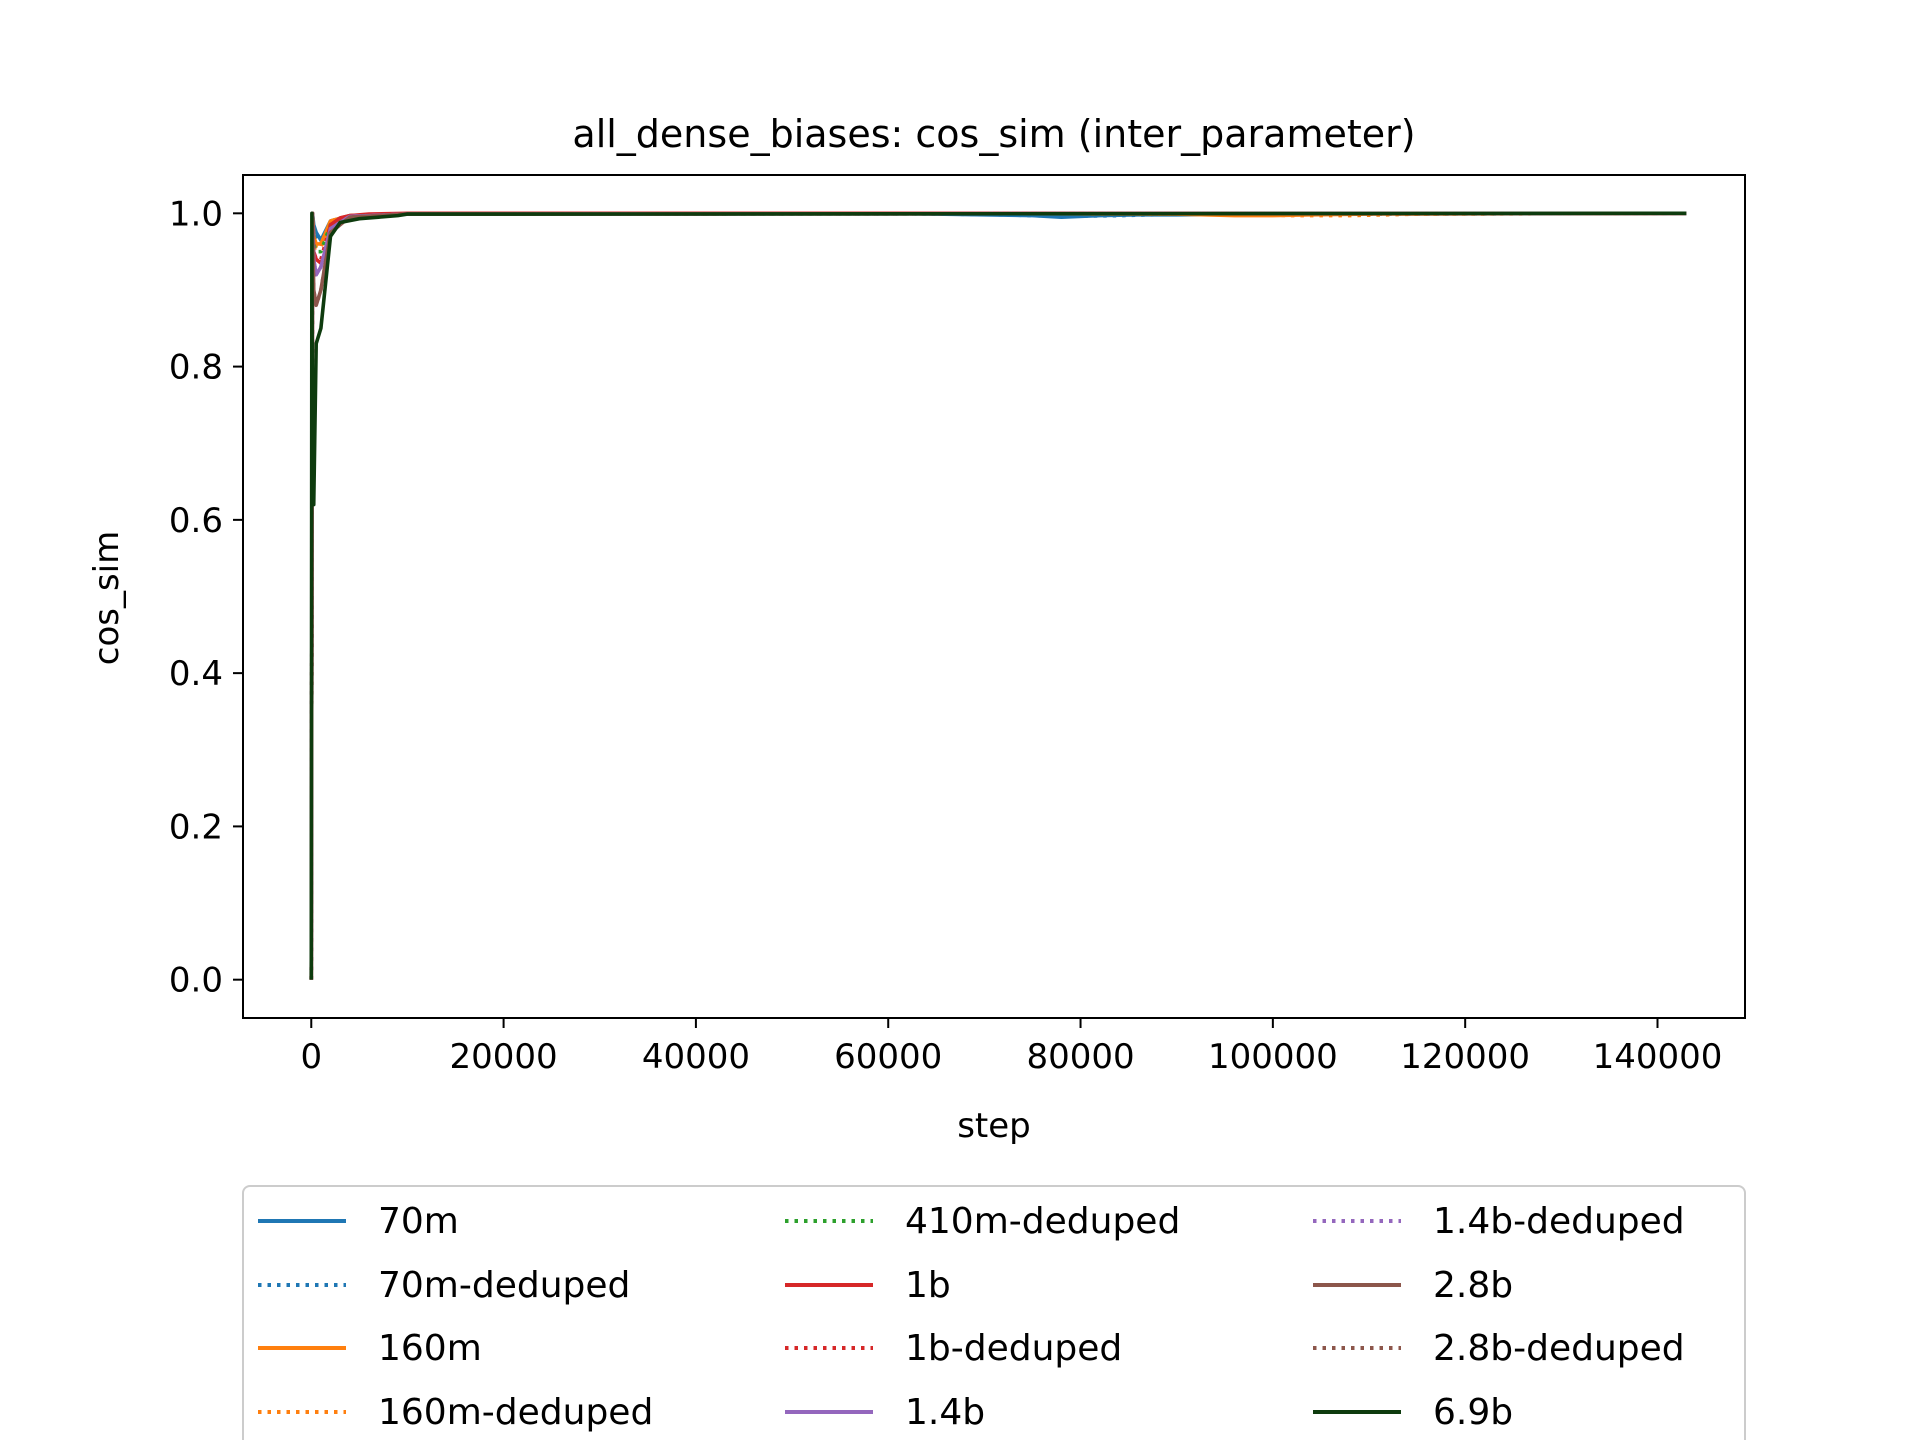 This screenshot has width=1920, height=1444. I want to click on y-axis: 0.0 0.2 0.4 0.6 0.8 1.0, so click(206, 597).